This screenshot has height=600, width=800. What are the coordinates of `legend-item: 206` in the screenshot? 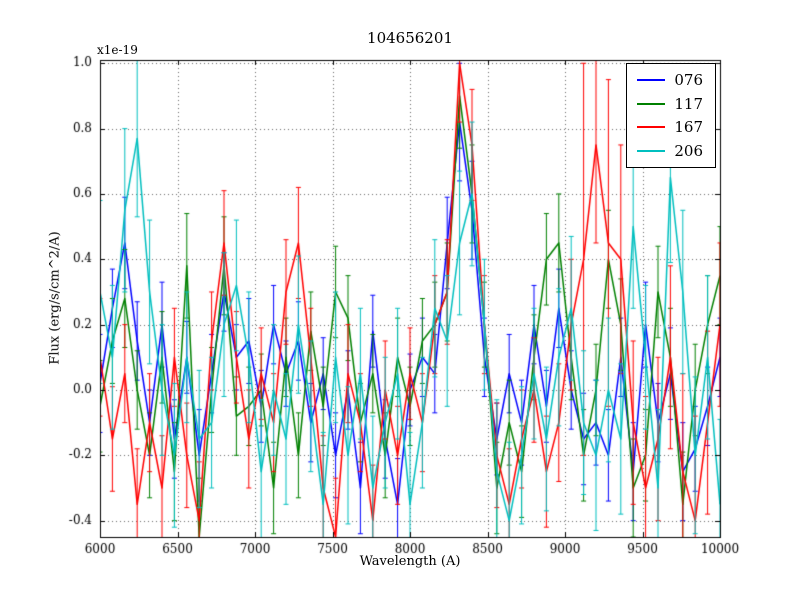 It's located at (670, 150).